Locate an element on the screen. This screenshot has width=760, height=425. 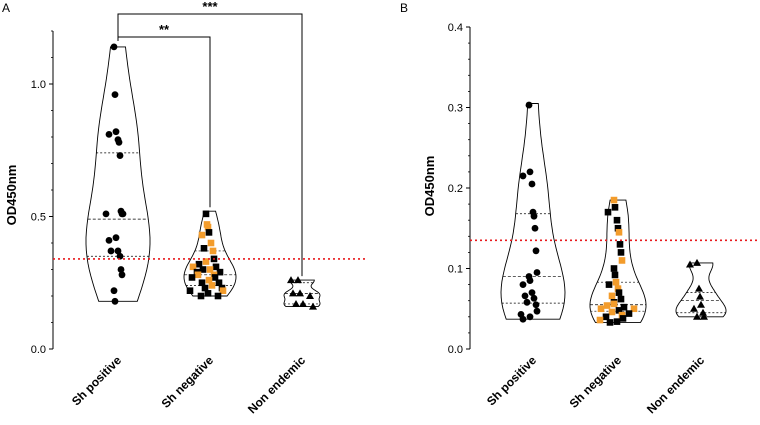
panel-b-category-label-0: Sh positive is located at coordinates (511, 380).